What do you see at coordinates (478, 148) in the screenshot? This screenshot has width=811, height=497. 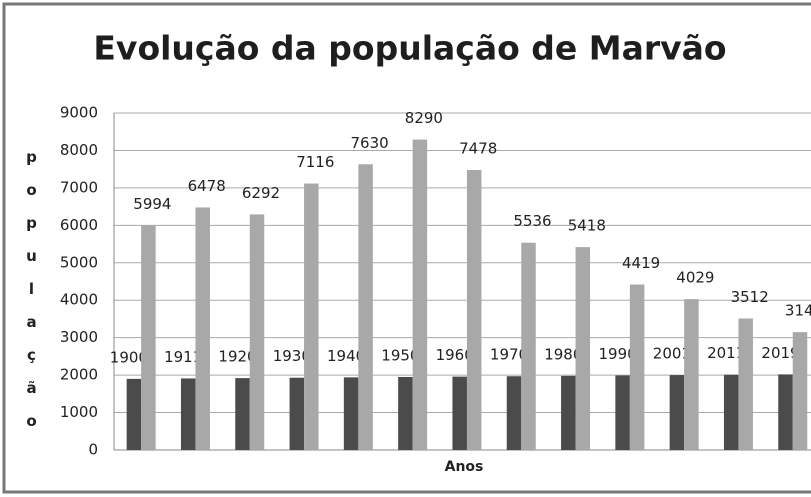 I see `data-label: 7478` at bounding box center [478, 148].